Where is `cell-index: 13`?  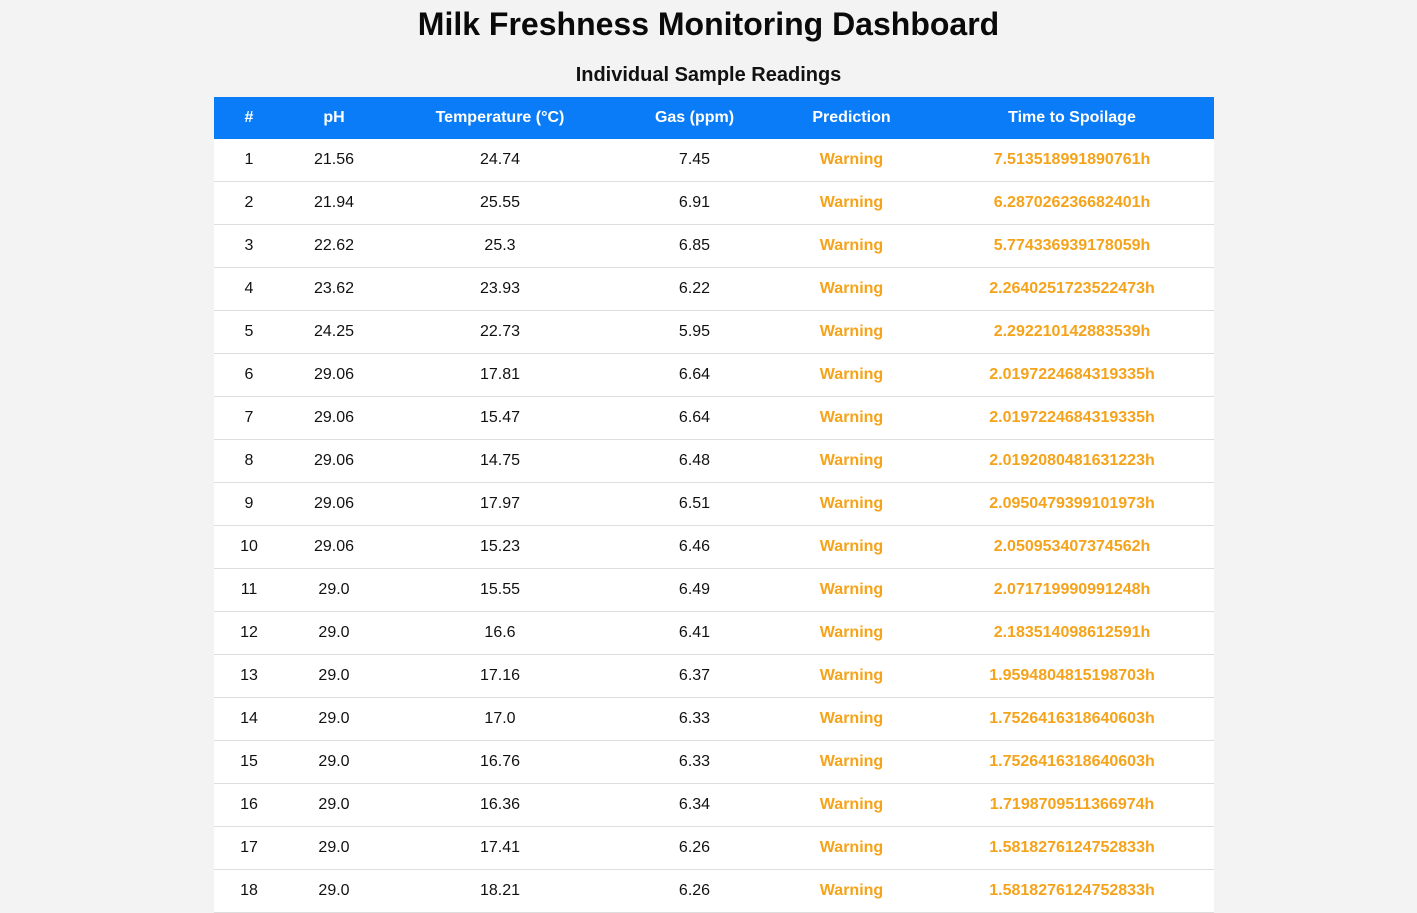 cell-index: 13 is located at coordinates (249, 676).